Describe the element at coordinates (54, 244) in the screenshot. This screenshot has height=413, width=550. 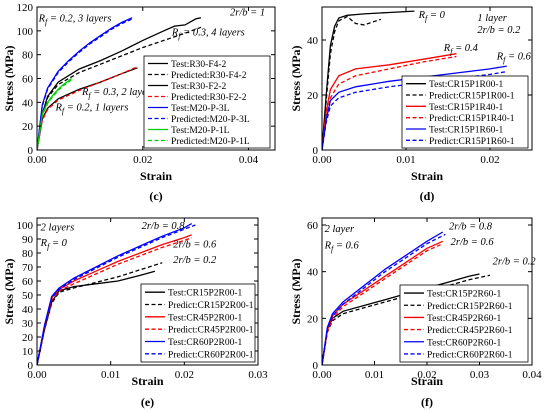
I see `annotation-1: Rf = 0` at that location.